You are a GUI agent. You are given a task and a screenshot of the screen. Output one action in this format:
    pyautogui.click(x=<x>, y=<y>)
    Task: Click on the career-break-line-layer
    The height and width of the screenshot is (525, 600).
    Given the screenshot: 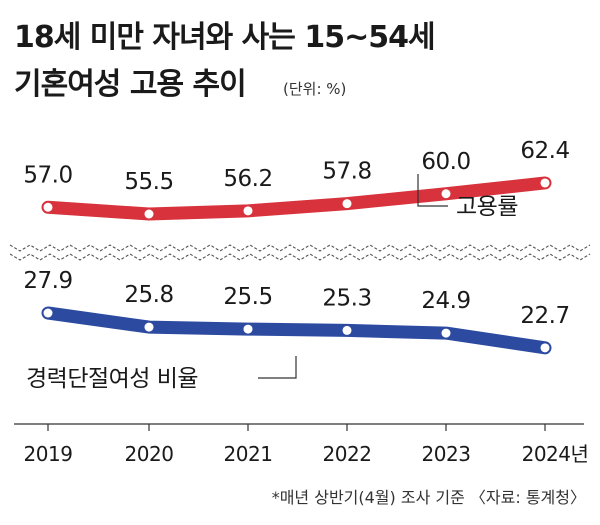 What is the action you would take?
    pyautogui.click(x=296, y=330)
    